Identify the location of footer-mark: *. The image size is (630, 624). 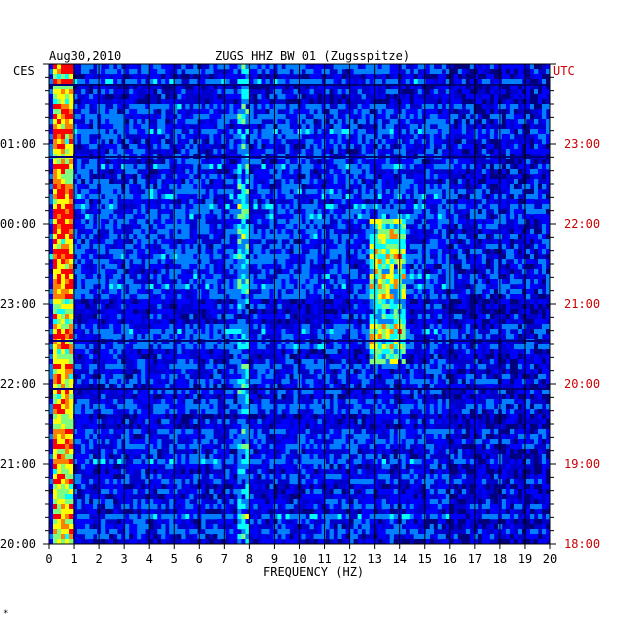
(5, 614).